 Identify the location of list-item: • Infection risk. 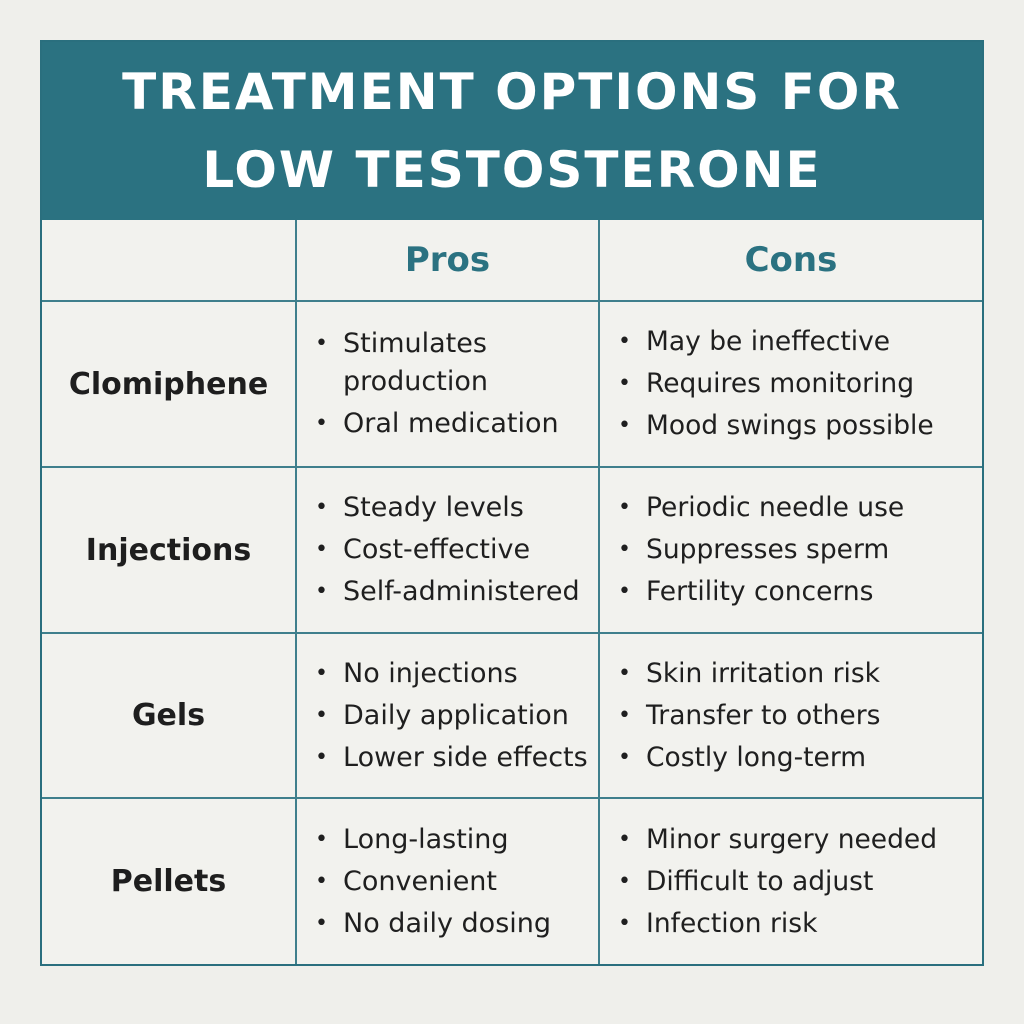
(777, 924).